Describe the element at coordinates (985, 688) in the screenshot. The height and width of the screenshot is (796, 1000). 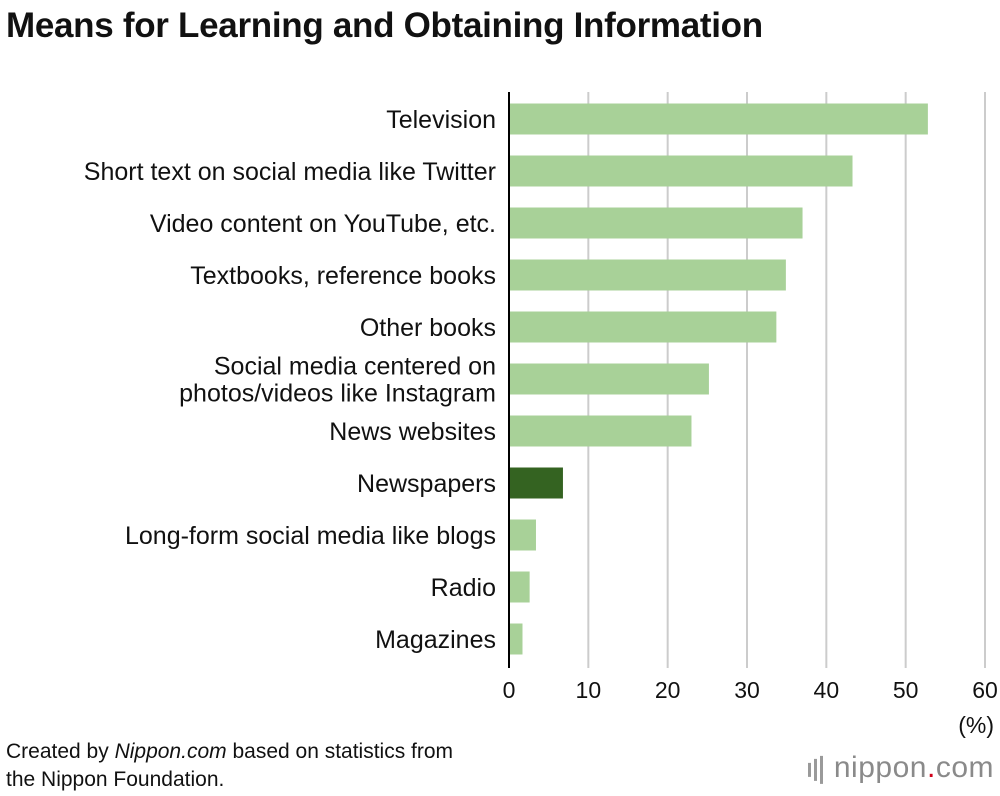
I see `x-tick-label: 60` at that location.